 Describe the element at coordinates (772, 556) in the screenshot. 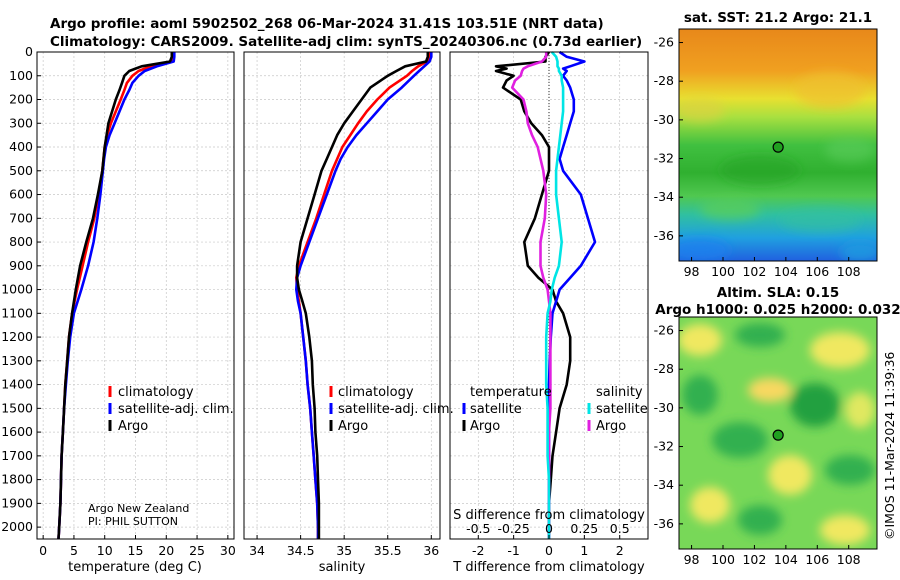

I see `sla-lon-ticks: 98 100 102 104 106 108` at that location.